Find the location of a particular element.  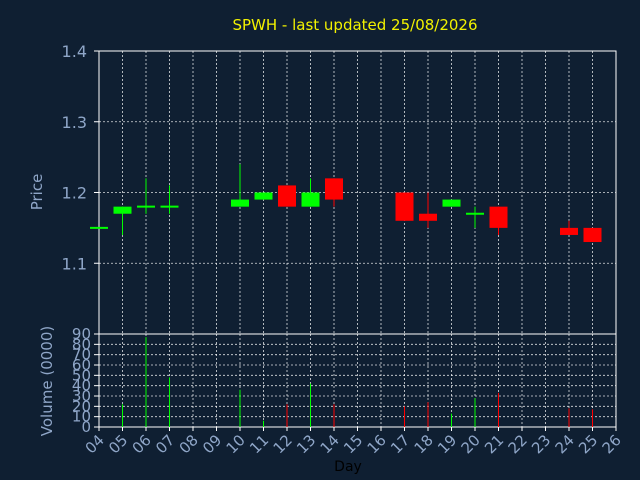

price-tick-label: 1.1 is located at coordinates (74, 263).